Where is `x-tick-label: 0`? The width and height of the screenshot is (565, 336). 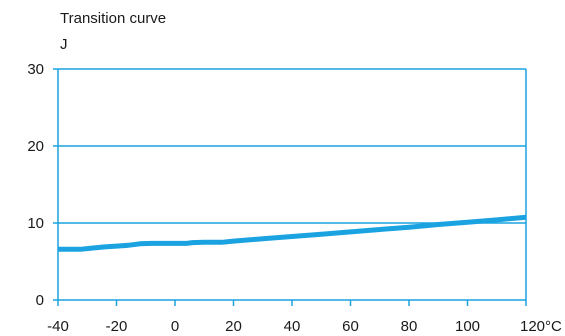
x-tick-label: 0 is located at coordinates (175, 326).